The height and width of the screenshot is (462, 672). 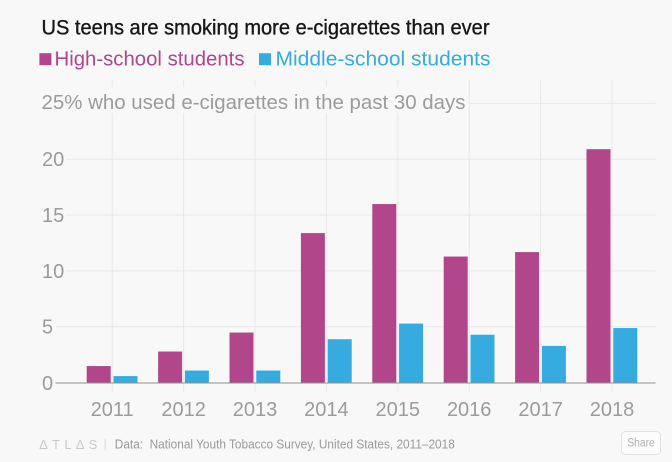 What do you see at coordinates (183, 410) in the screenshot?
I see `svg-text: 2012` at bounding box center [183, 410].